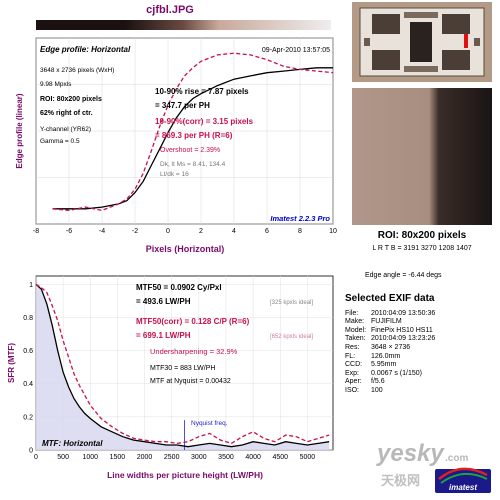 This screenshot has width=500, height=500. I want to click on exif-row: File: 2010:04:09 13:50:36, so click(390, 313).